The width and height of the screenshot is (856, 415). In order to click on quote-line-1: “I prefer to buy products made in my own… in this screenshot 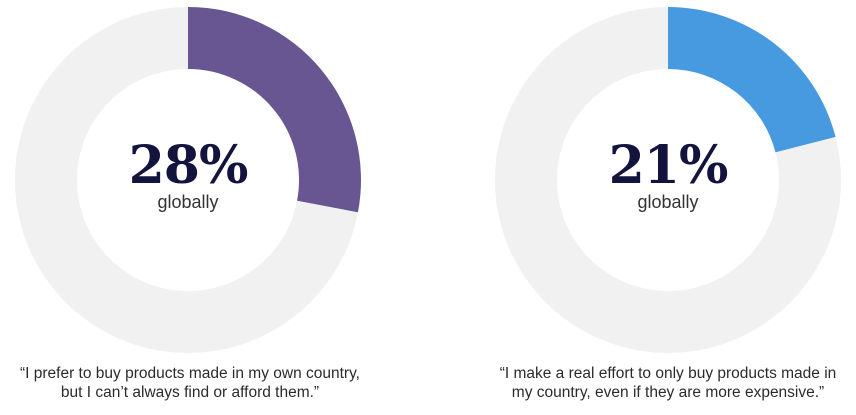, I will do `click(189, 373)`.